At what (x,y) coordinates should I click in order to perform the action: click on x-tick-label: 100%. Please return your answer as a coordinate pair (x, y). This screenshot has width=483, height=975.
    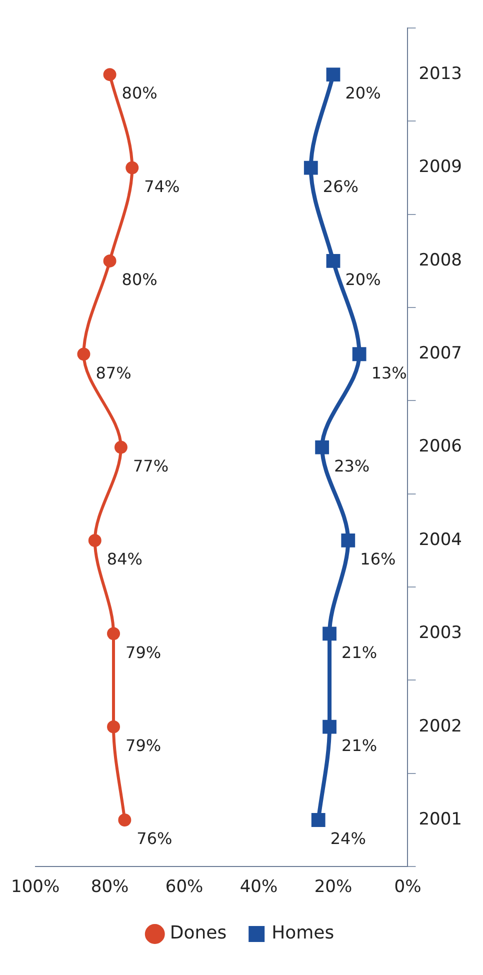
    Looking at the image, I should click on (35, 887).